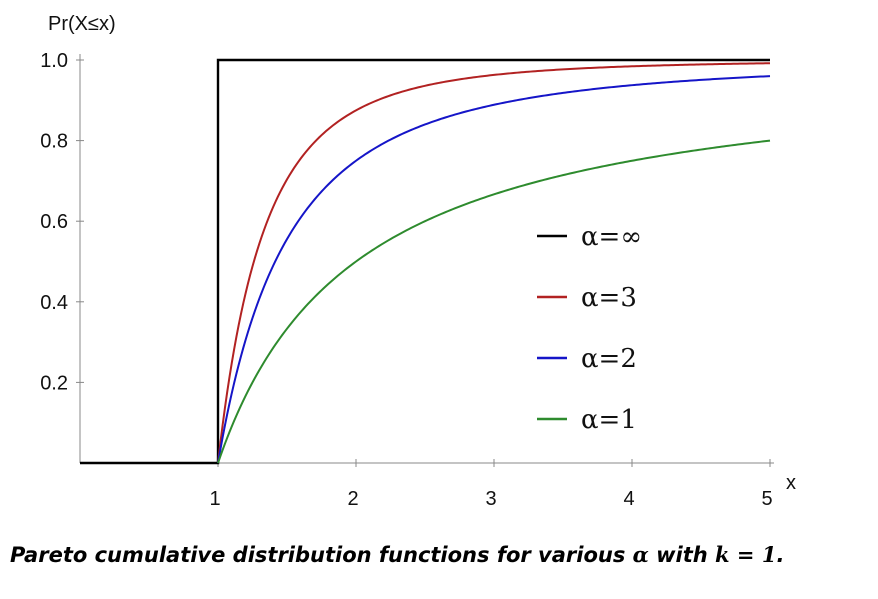 This screenshot has height=599, width=878. I want to click on x-axis-label: x, so click(791, 483).